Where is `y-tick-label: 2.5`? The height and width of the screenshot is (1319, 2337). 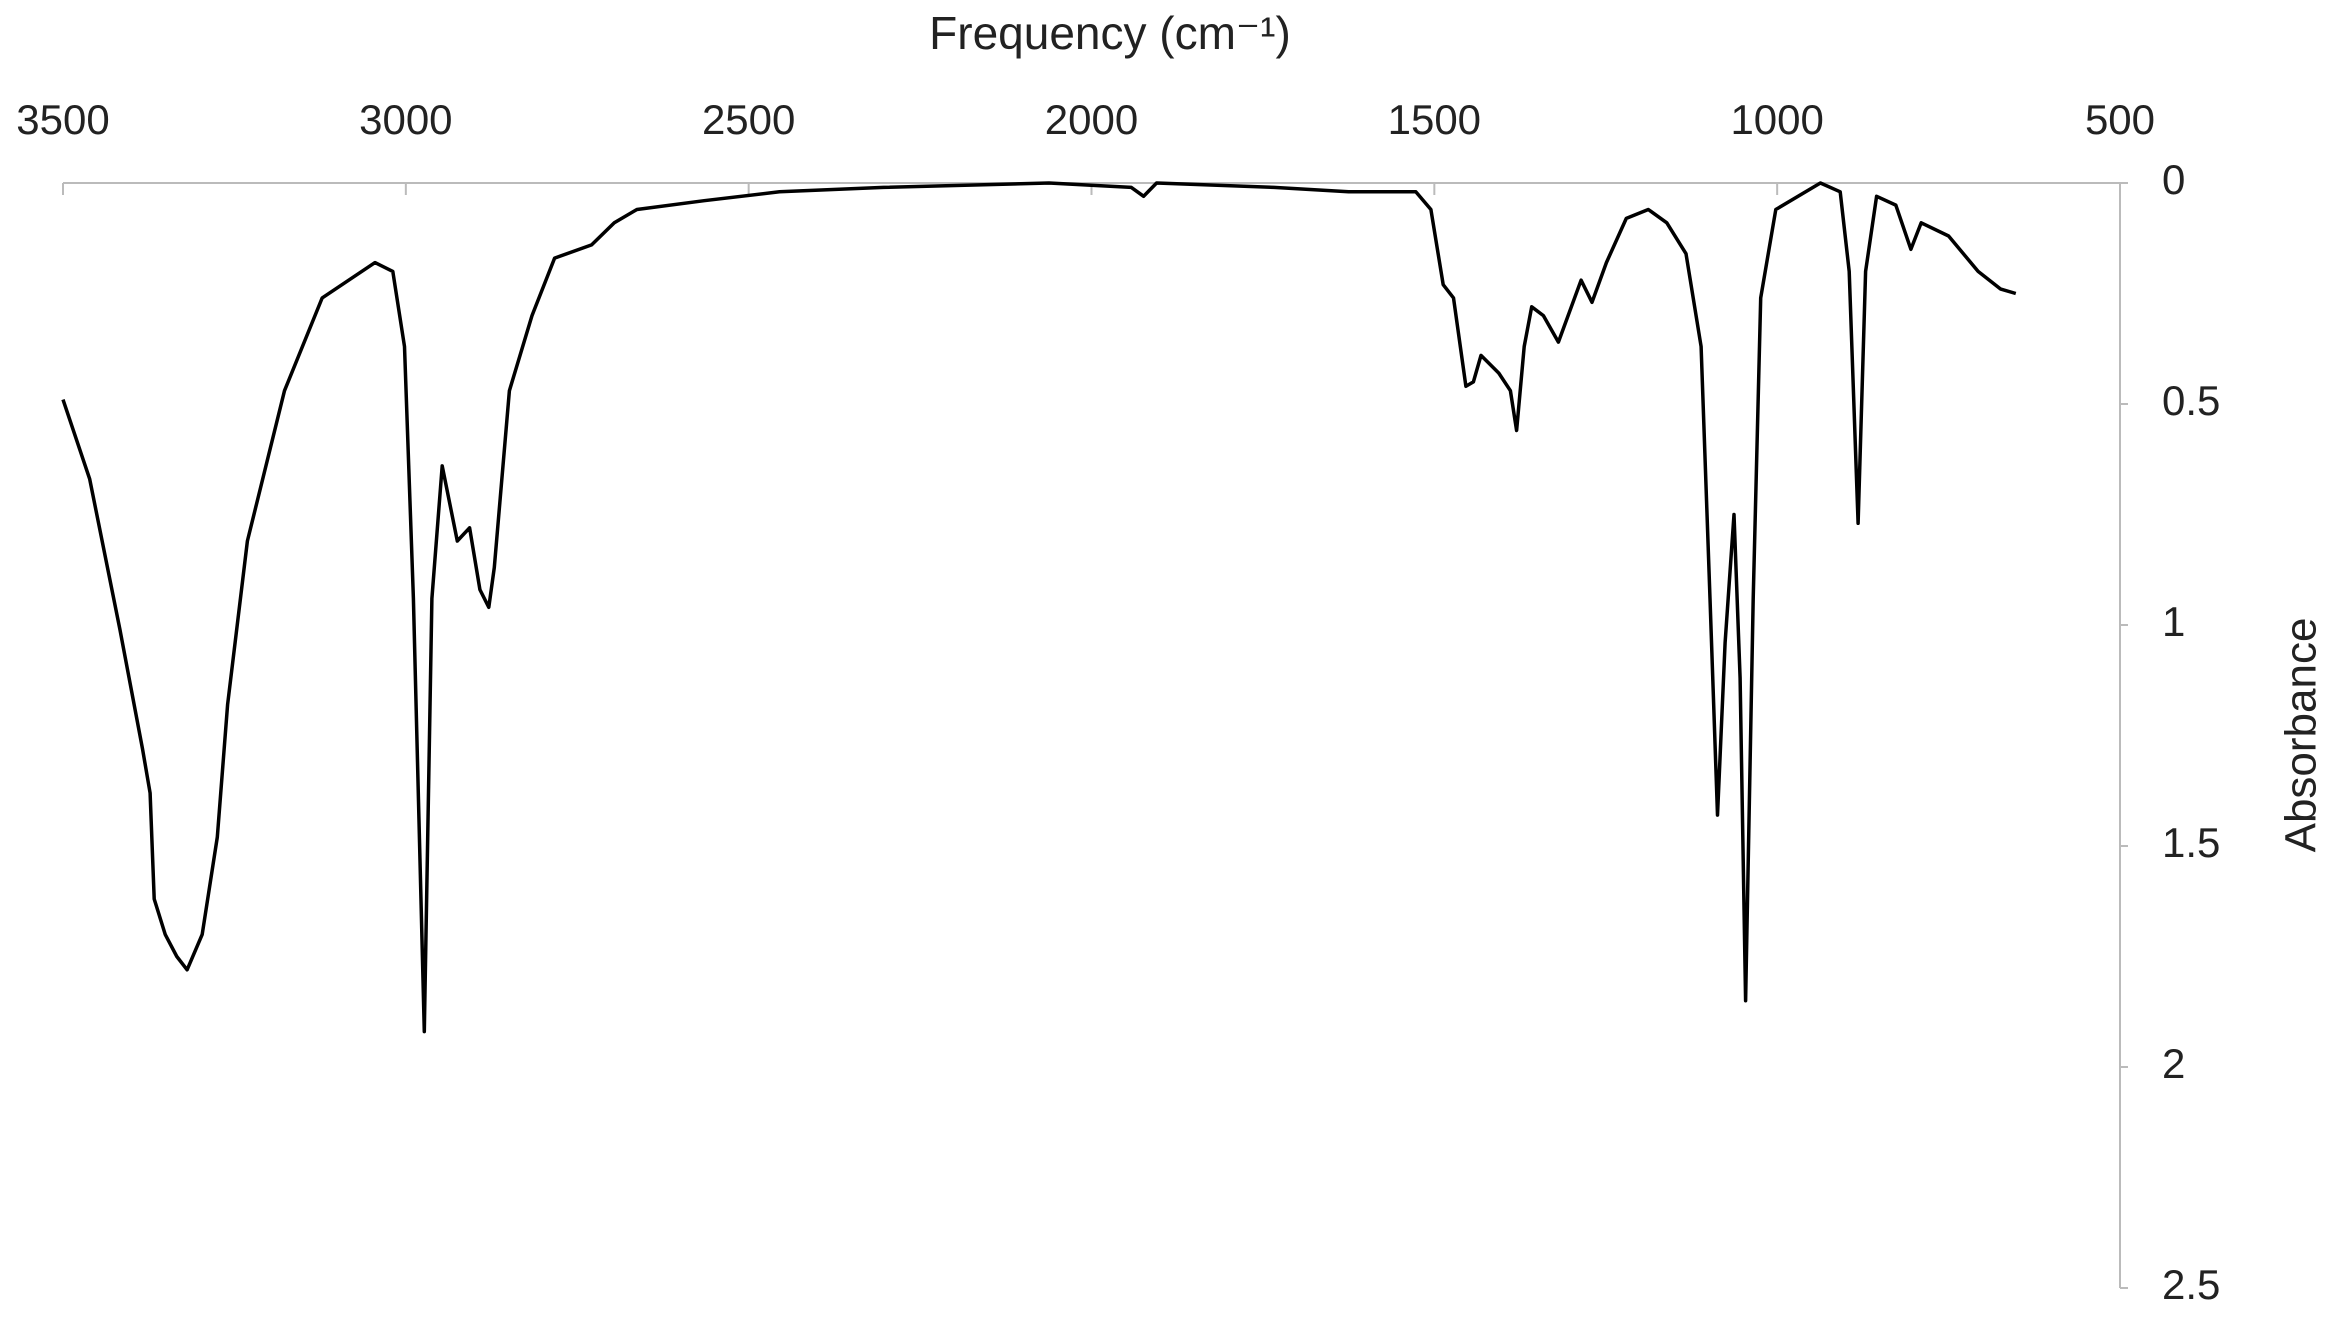 y-tick-label: 2.5 is located at coordinates (2191, 1284).